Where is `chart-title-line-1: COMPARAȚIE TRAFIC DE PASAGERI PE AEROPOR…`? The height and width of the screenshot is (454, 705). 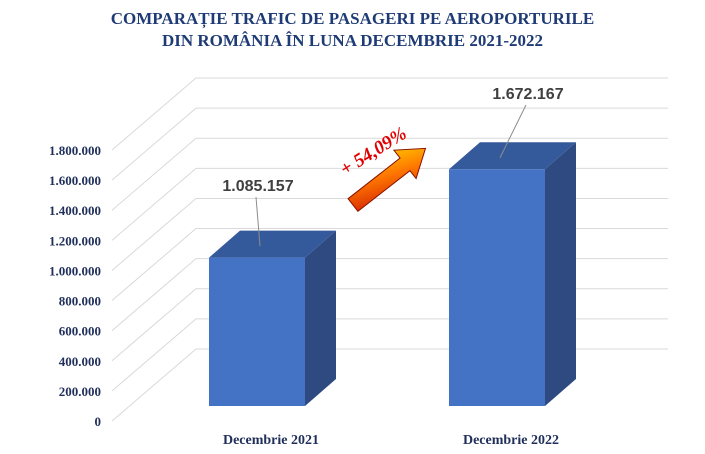 chart-title-line-1: COMPARAȚIE TRAFIC DE PASAGERI PE AEROPOR… is located at coordinates (352, 18).